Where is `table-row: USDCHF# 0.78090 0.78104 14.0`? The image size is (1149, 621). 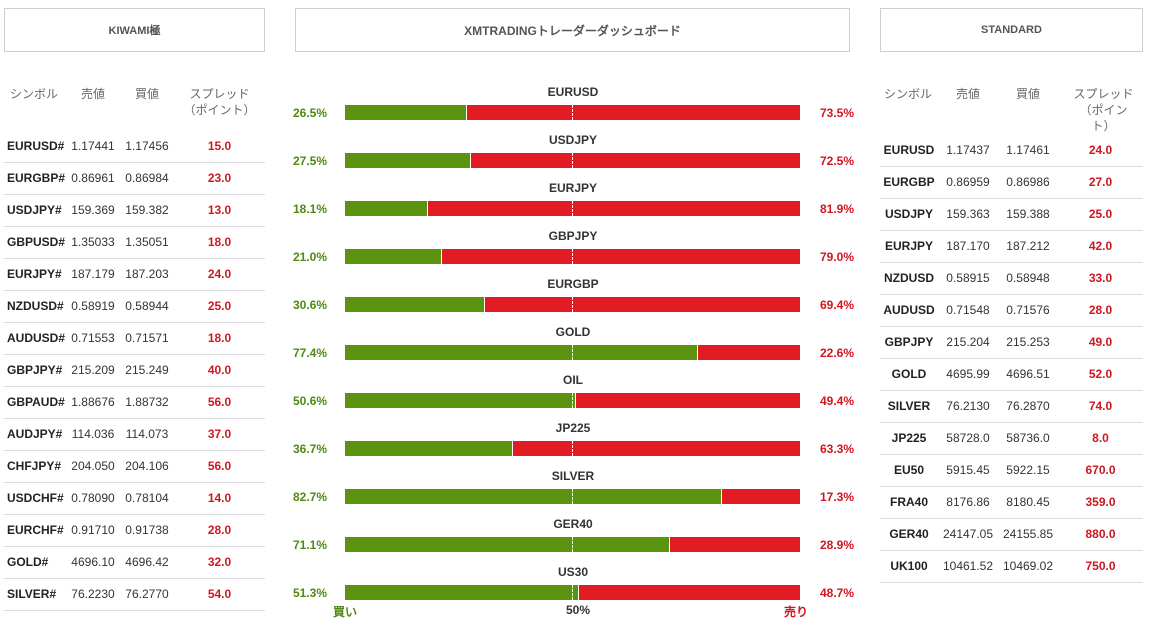
table-row: USDCHF# 0.78090 0.78104 14.0 is located at coordinates (134, 498).